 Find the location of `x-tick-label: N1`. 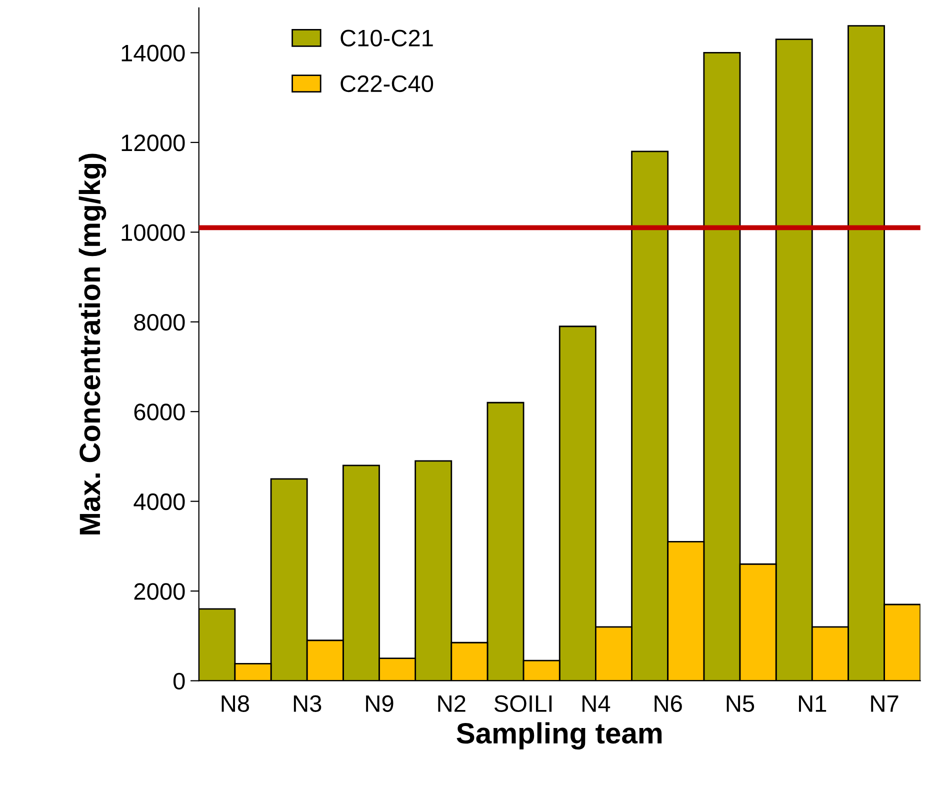

x-tick-label: N1 is located at coordinates (812, 704).